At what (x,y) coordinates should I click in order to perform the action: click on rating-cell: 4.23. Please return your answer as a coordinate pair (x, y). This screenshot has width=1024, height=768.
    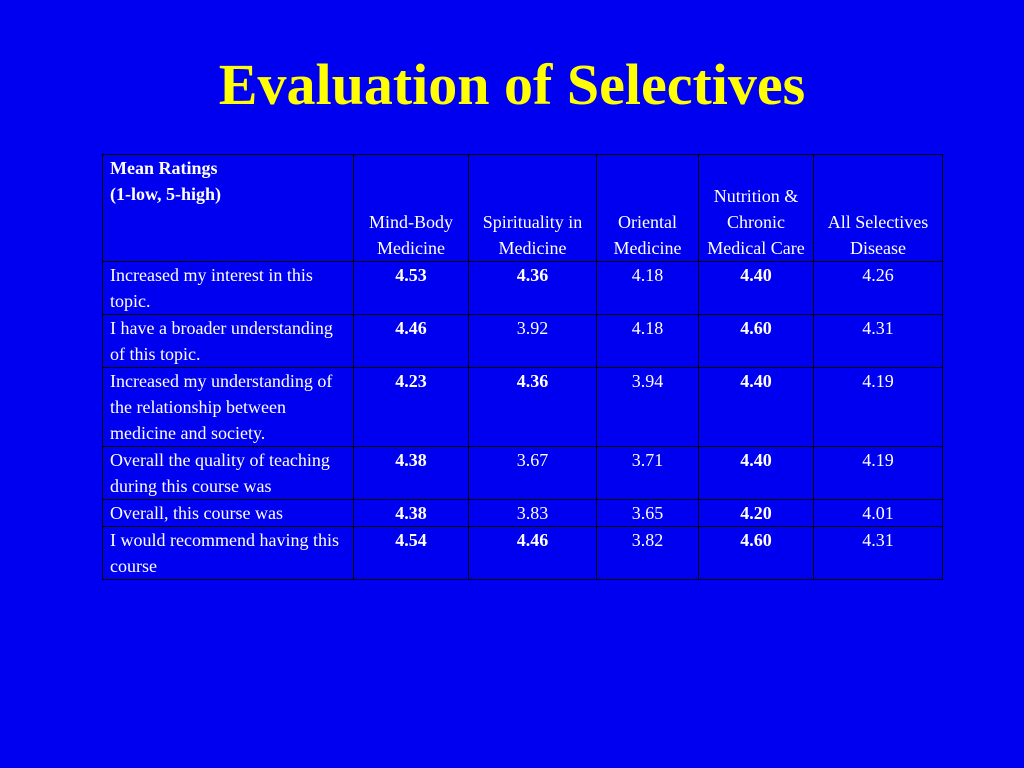
    Looking at the image, I should click on (411, 407).